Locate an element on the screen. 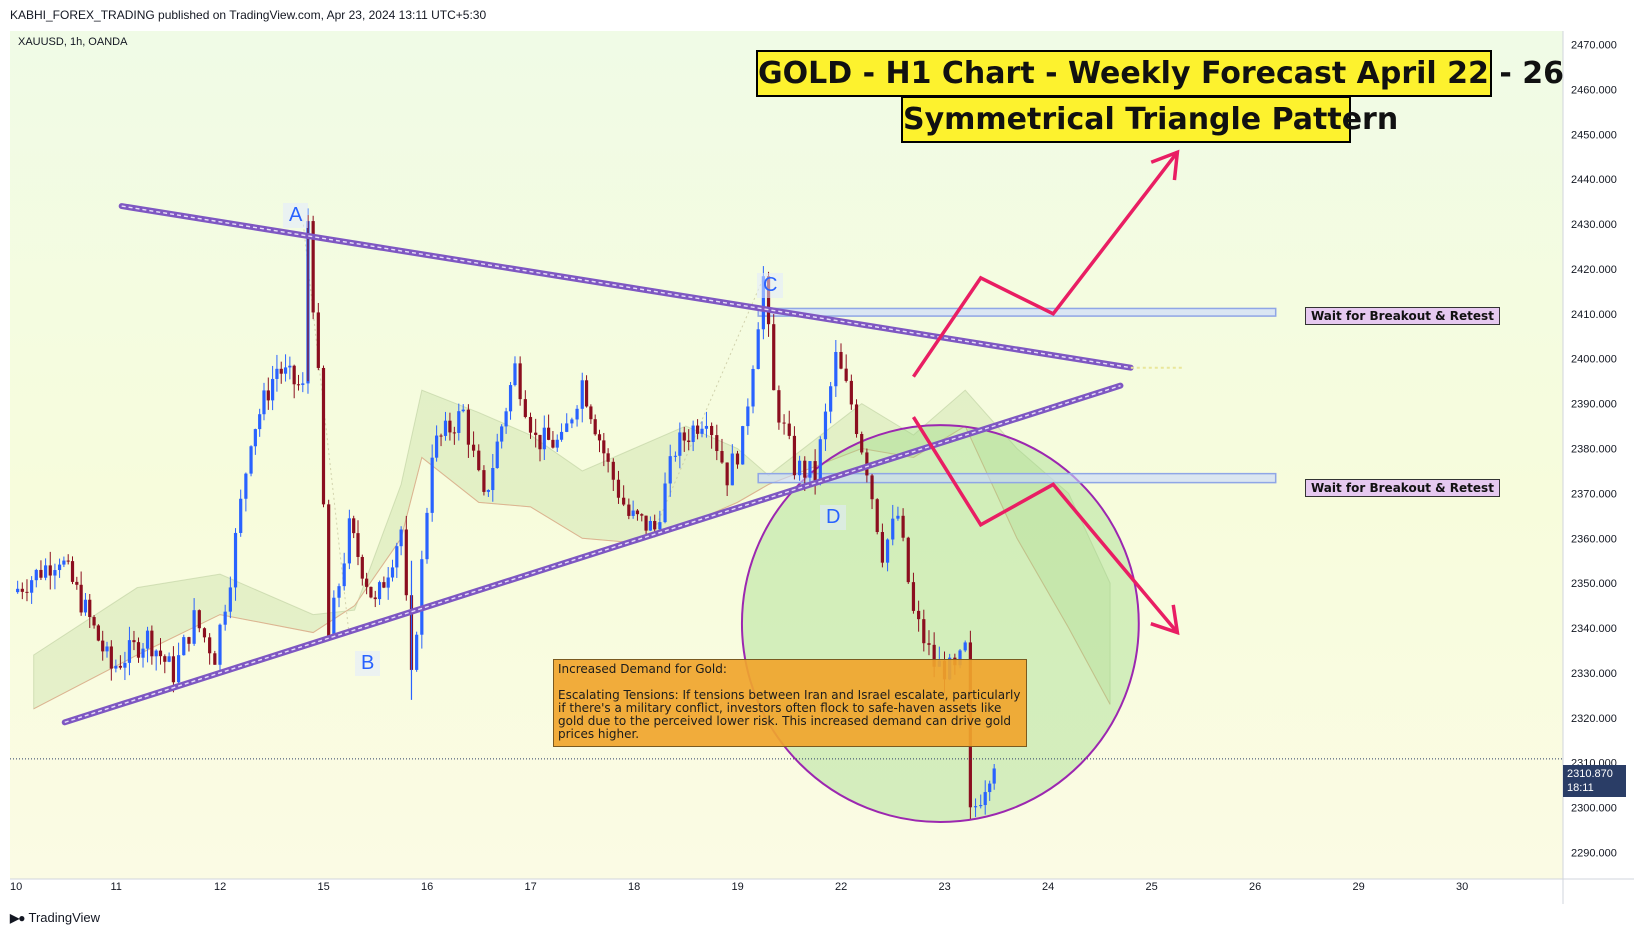  y-tick-label: 2460.000 is located at coordinates (1594, 90).